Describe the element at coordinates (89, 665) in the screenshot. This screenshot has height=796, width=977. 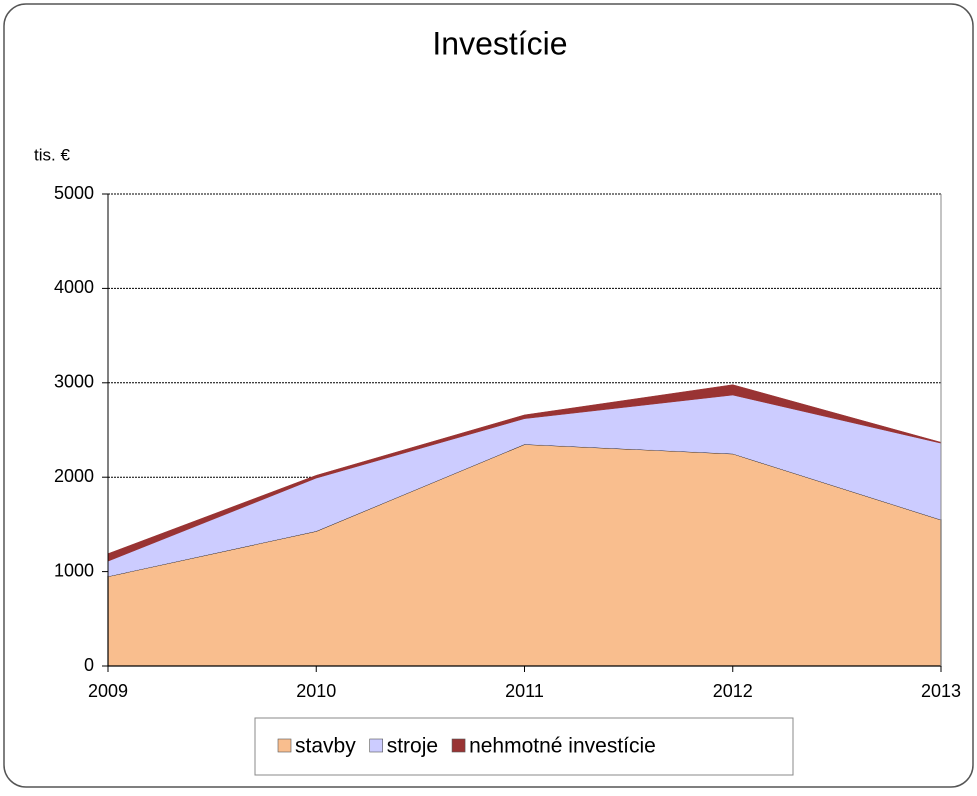
I see `y-tick-label: 0` at that location.